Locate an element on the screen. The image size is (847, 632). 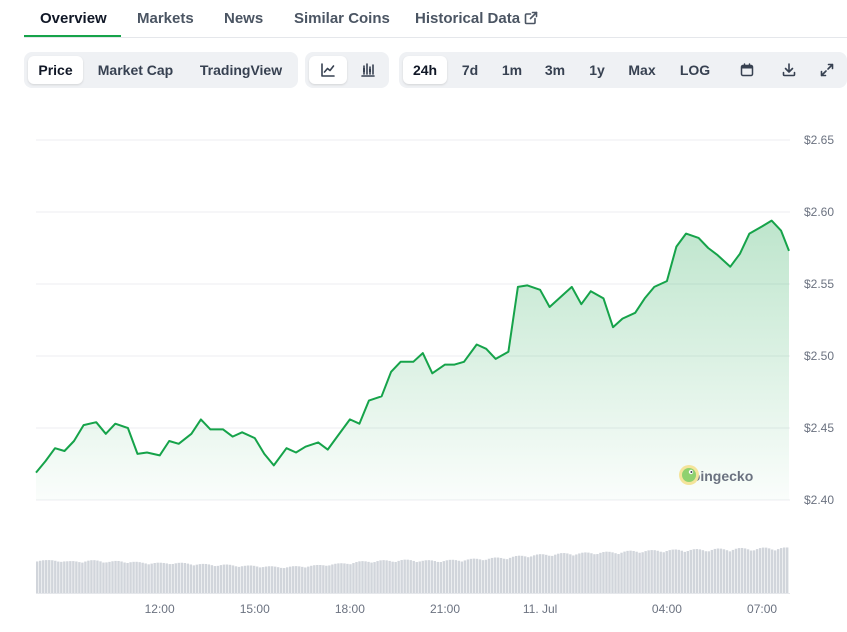
download-button is located at coordinates (789, 70).